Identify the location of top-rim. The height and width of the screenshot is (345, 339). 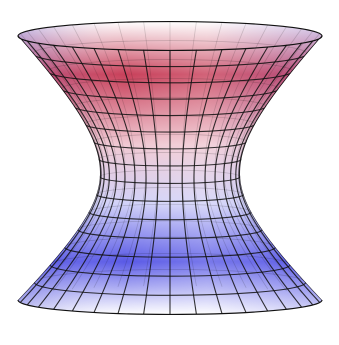
(170, 36).